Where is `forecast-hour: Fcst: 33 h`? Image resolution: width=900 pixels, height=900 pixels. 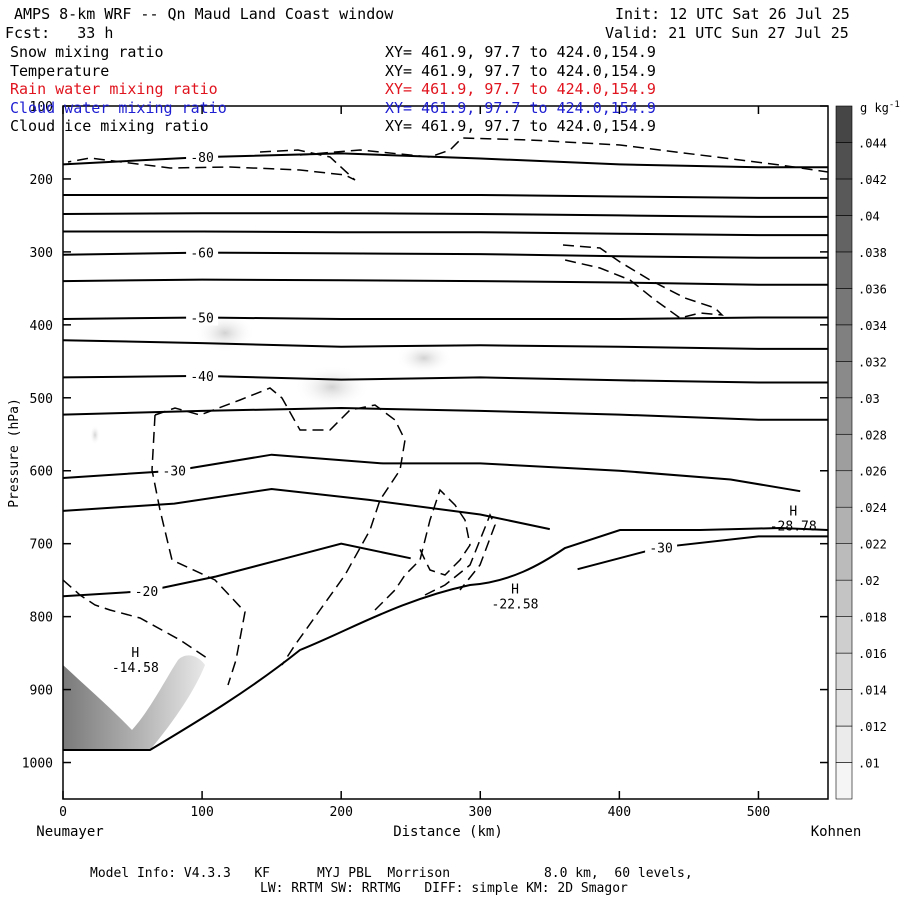
forecast-hour: Fcst: 33 h is located at coordinates (59, 33).